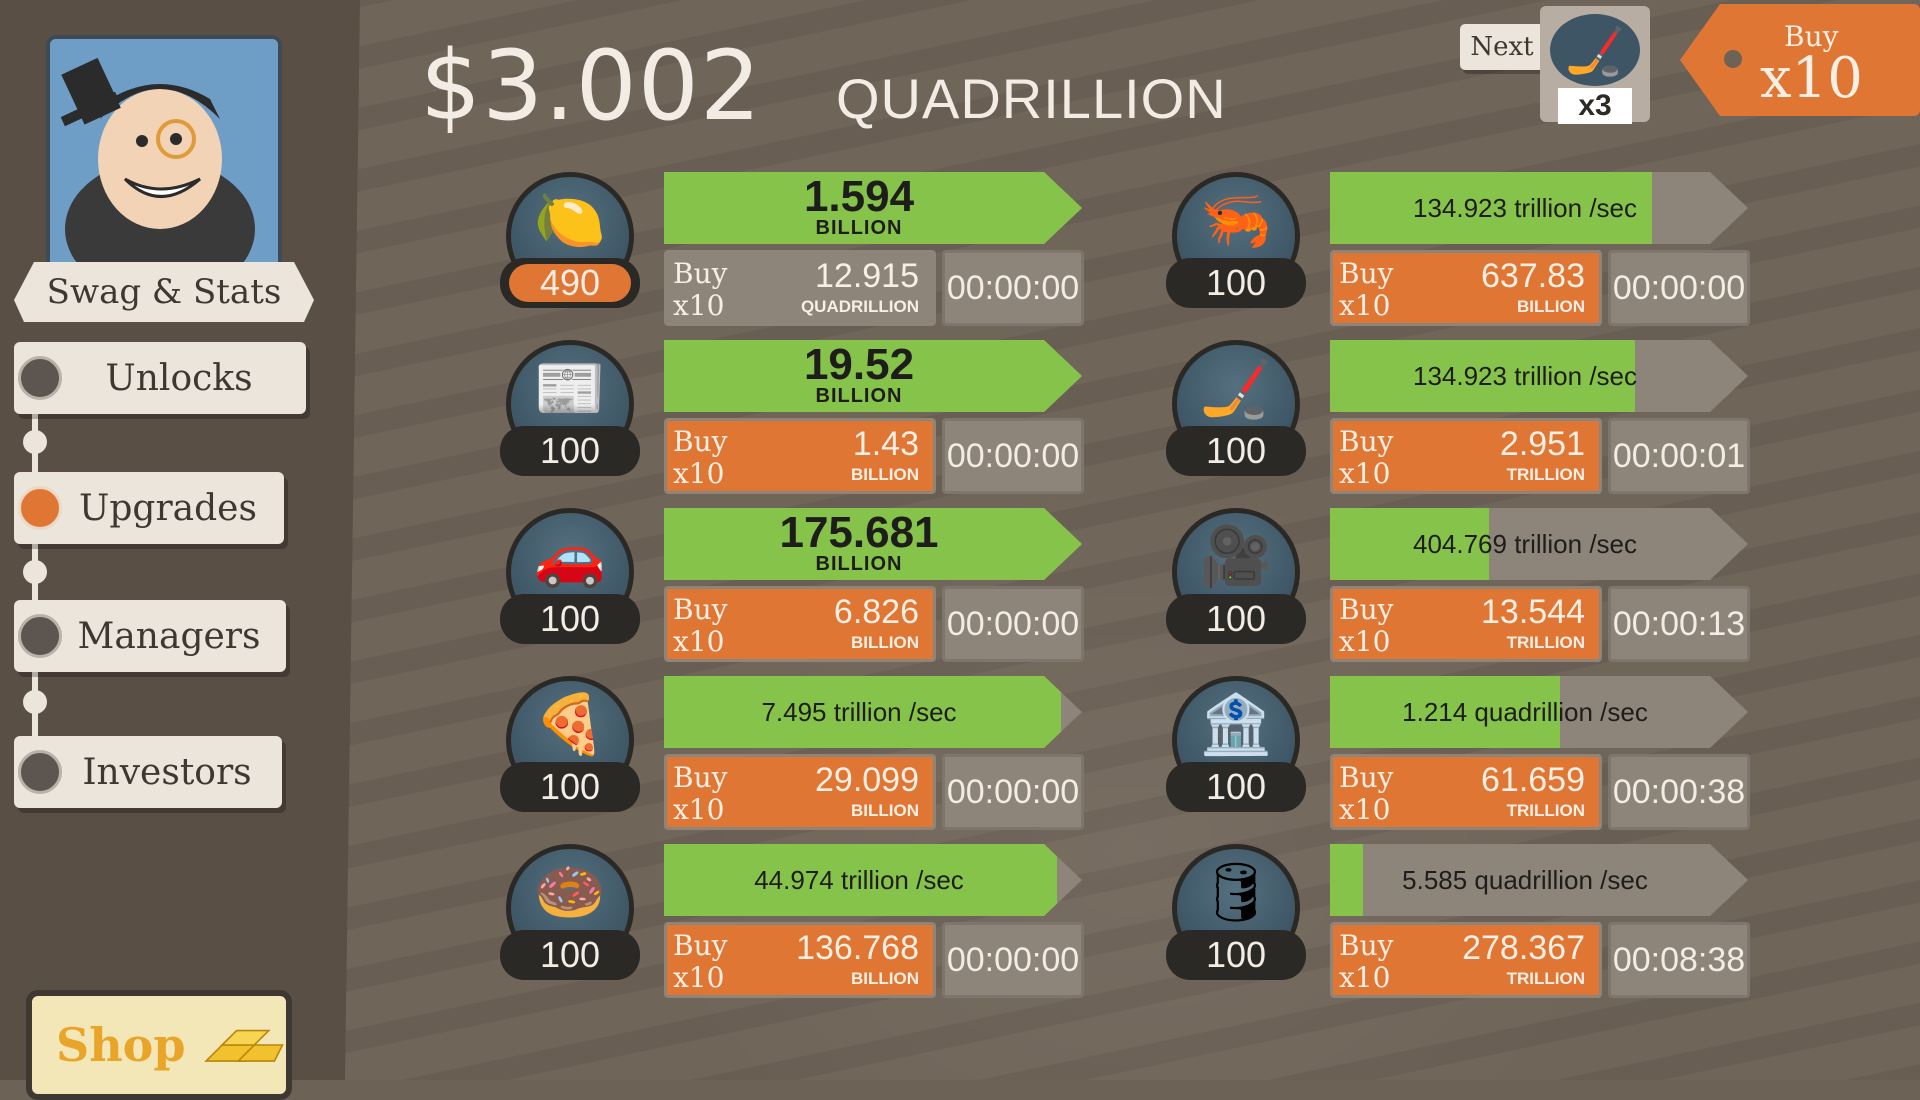  What do you see at coordinates (160, 378) in the screenshot?
I see `nav-unlocks: Unlocks` at bounding box center [160, 378].